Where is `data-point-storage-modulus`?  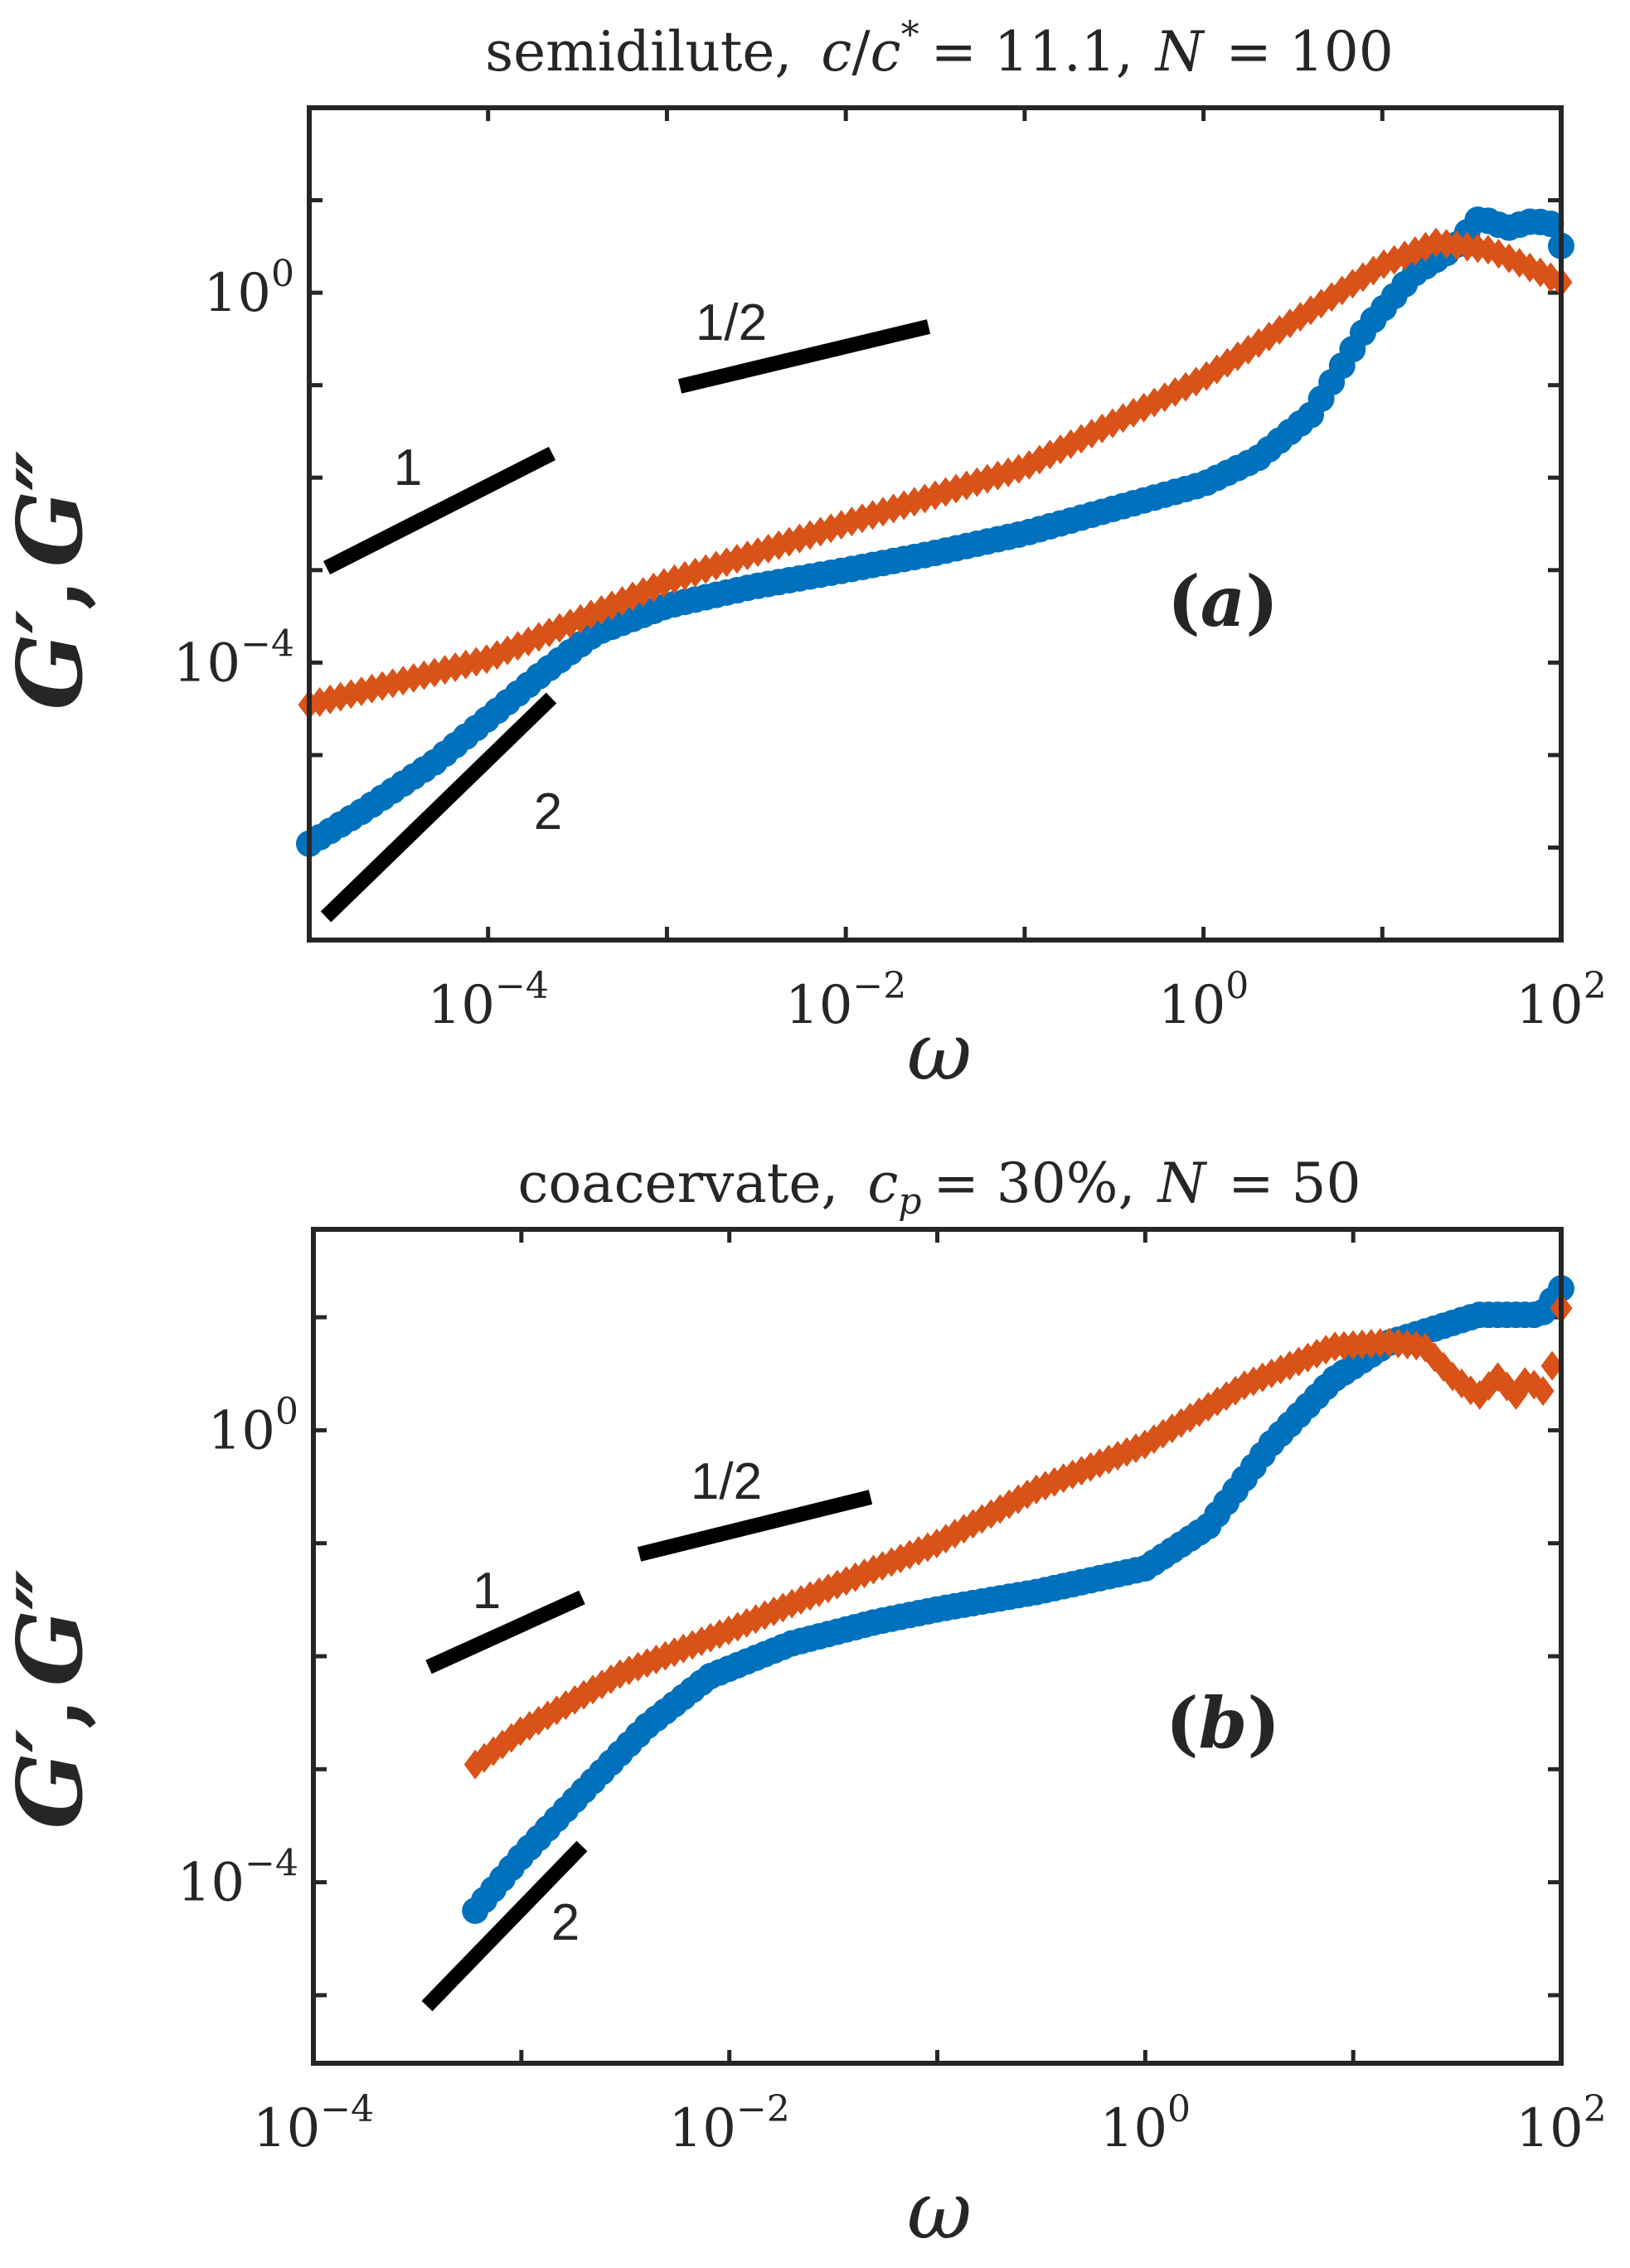 data-point-storage-modulus is located at coordinates (1551, 224).